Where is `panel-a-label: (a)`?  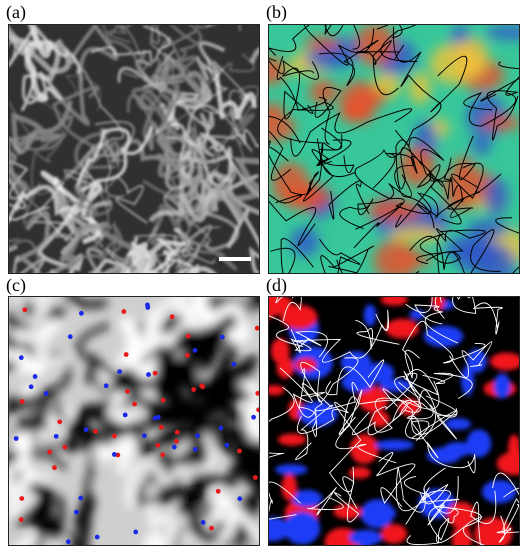 panel-a-label: (a) is located at coordinates (16, 12).